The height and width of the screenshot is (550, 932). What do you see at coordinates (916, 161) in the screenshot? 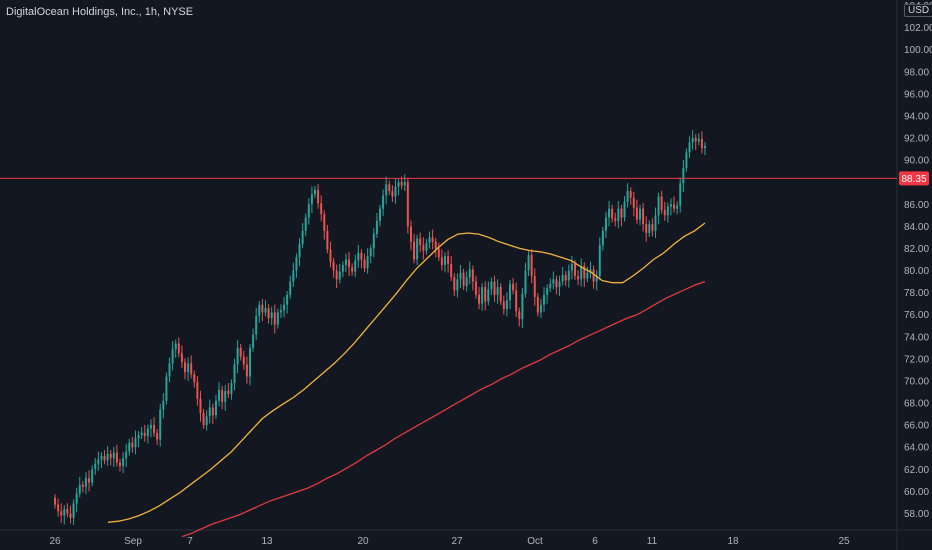
I see `y-tick-label: 90.00` at bounding box center [916, 161].